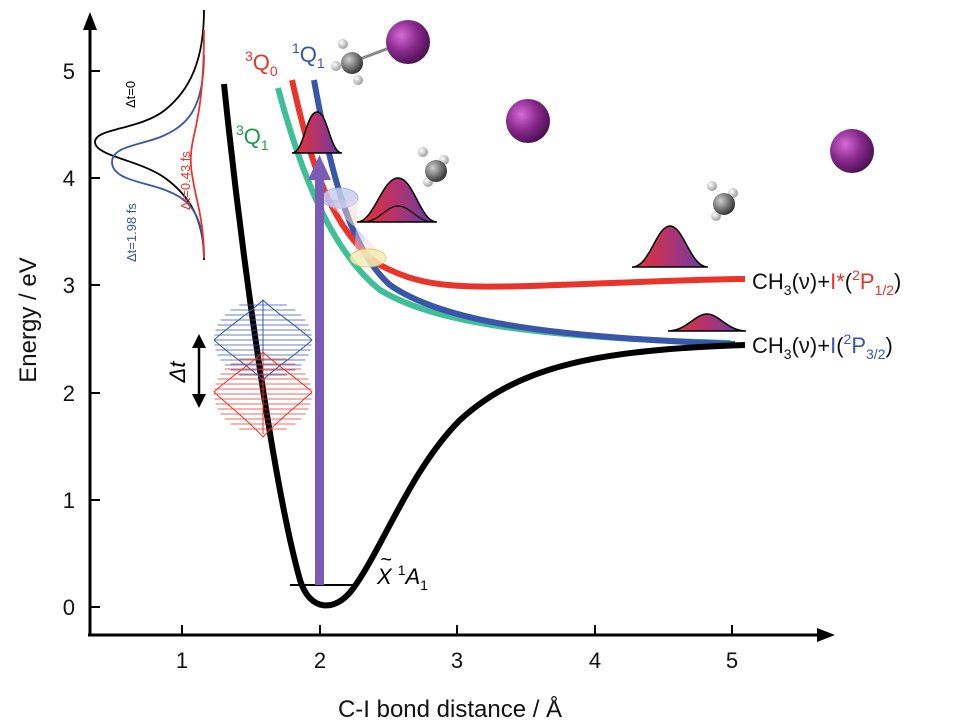 Image resolution: width=974 pixels, height=725 pixels. I want to click on pulse-envelope-blue, so click(158, 156).